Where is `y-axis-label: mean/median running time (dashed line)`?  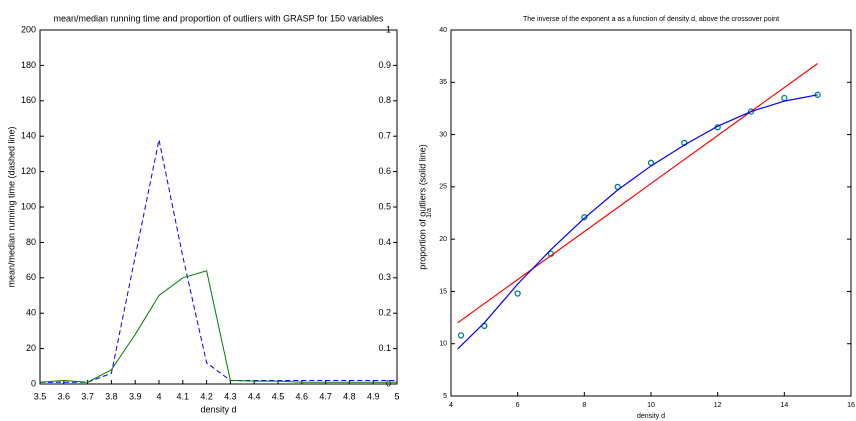 y-axis-label: mean/median running time (dashed line) is located at coordinates (11, 206).